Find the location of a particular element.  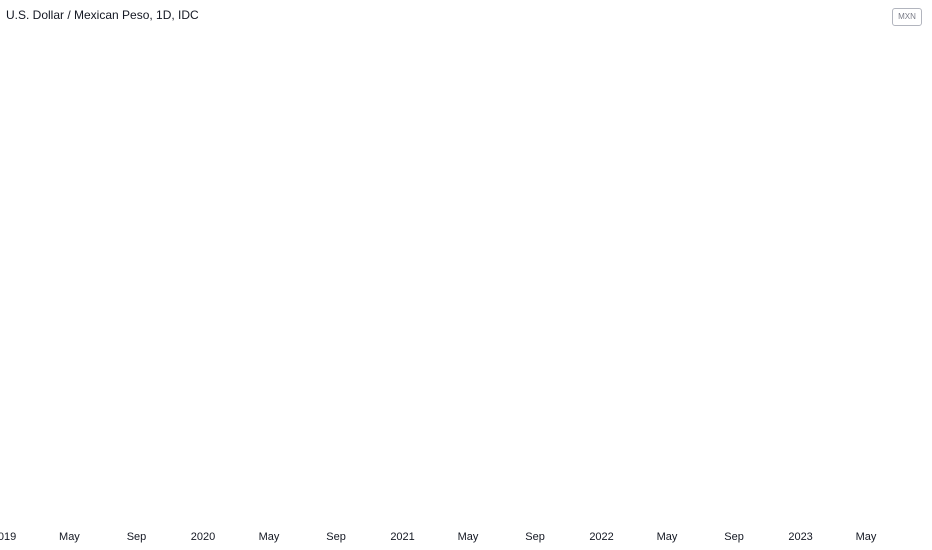

currency-badge: MXN is located at coordinates (907, 17).